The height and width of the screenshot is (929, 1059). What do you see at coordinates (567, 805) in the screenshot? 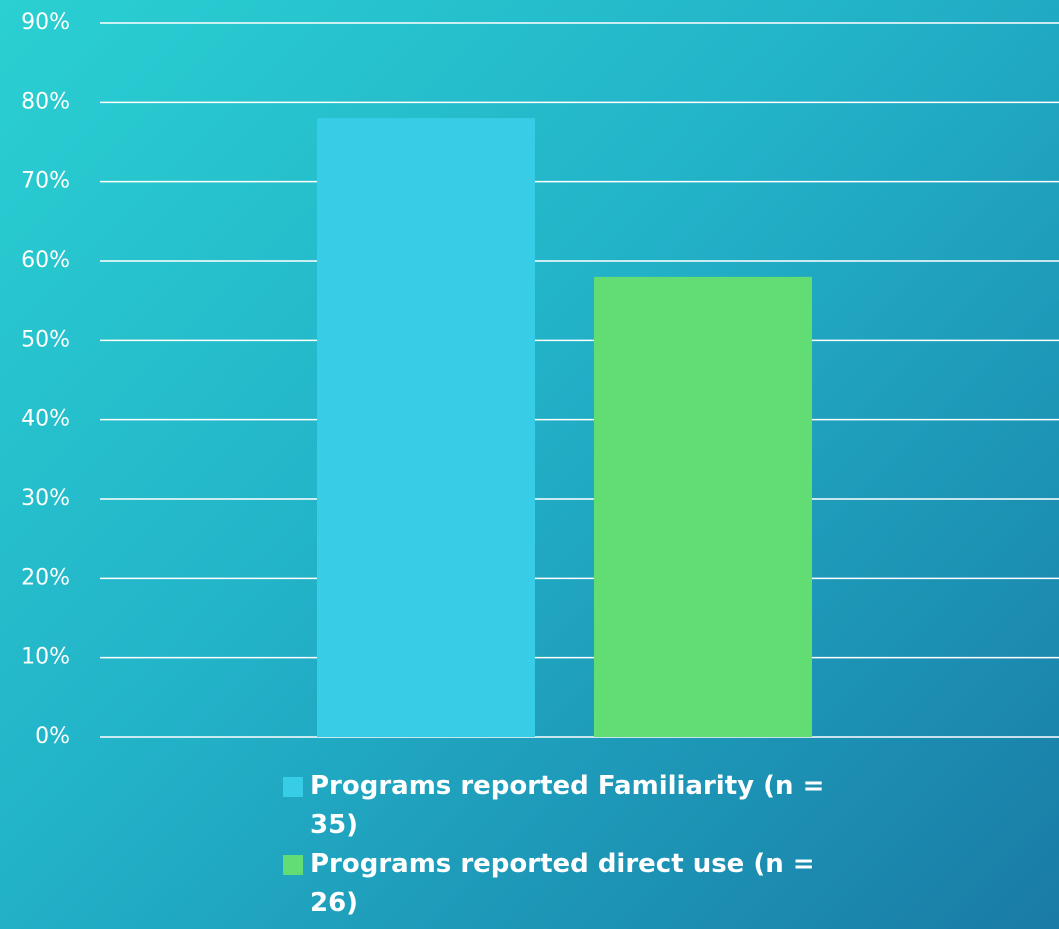
I see `legend-label: Programs reported Familiarity (n = 35)` at bounding box center [567, 805].